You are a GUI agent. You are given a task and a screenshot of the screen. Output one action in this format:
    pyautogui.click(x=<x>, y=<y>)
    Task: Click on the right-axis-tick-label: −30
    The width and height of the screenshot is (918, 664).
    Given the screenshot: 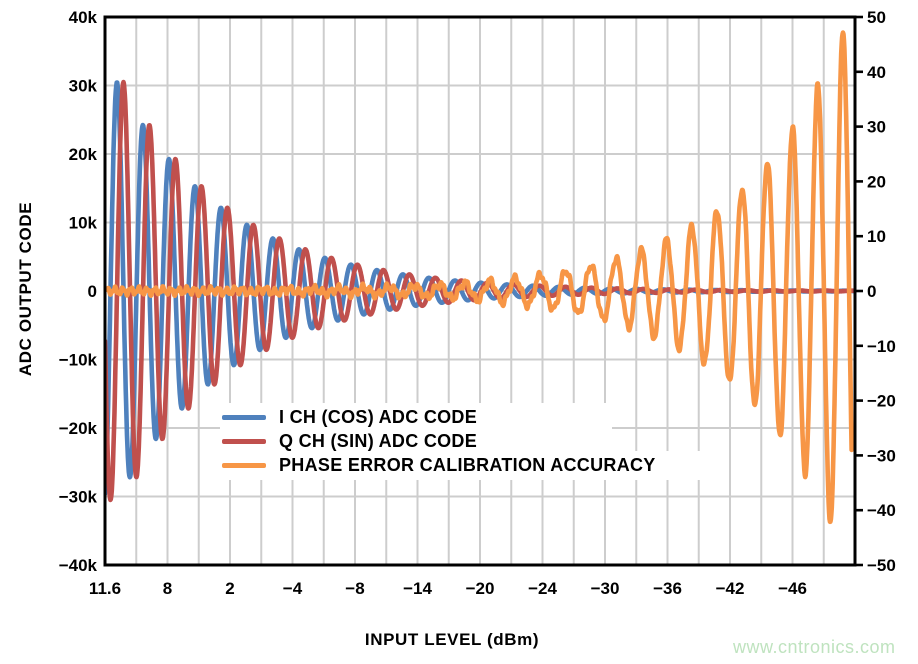 What is the action you would take?
    pyautogui.click(x=881, y=455)
    